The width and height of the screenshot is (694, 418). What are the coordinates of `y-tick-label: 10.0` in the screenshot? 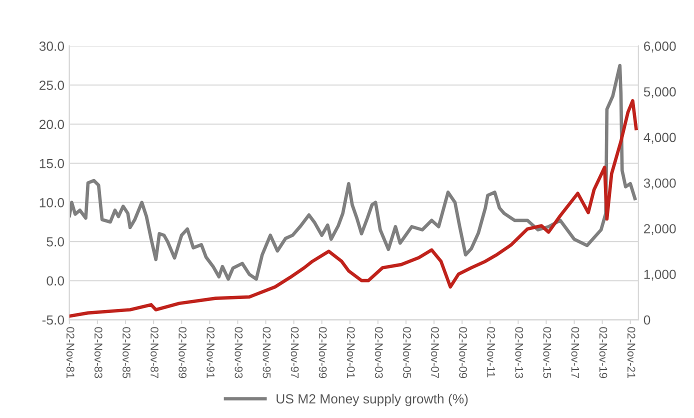 It's located at (52, 203).